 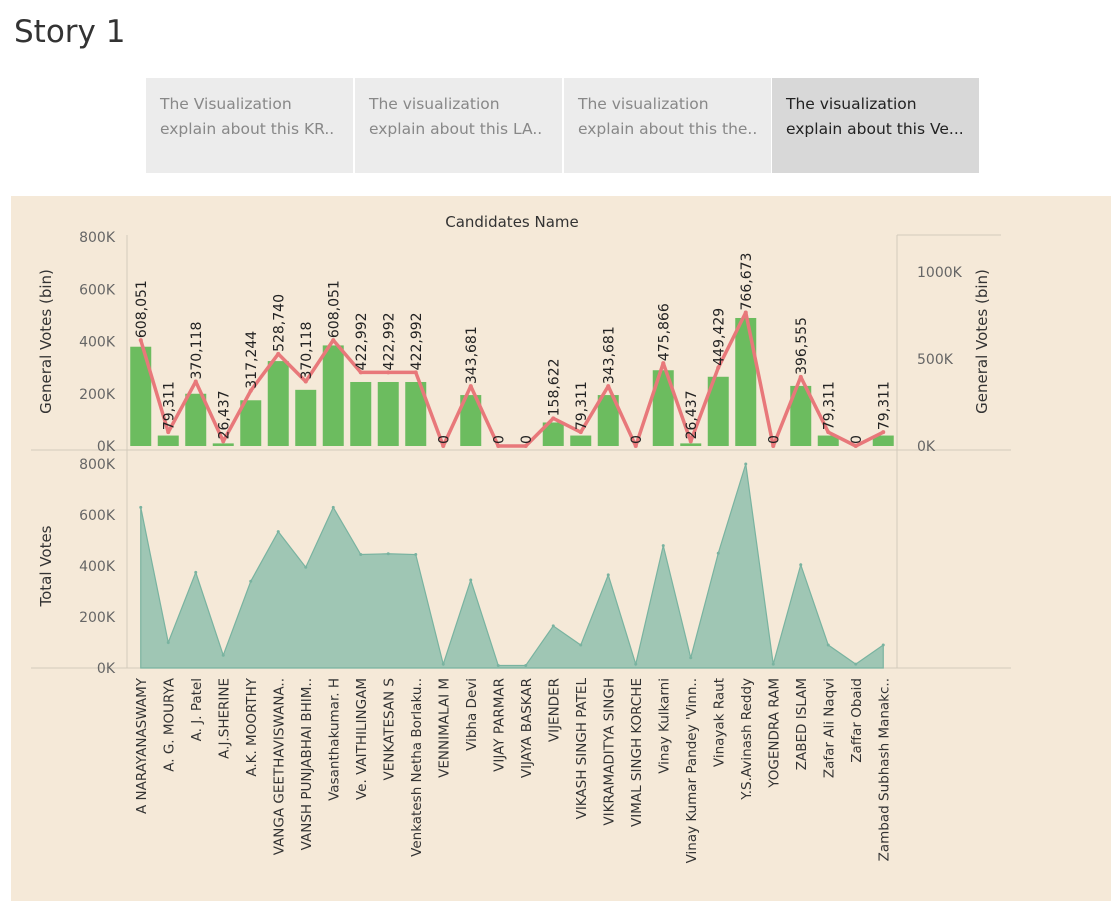 I want to click on category-label: VANGA GEETHAVISWANA.., so click(x=279, y=766).